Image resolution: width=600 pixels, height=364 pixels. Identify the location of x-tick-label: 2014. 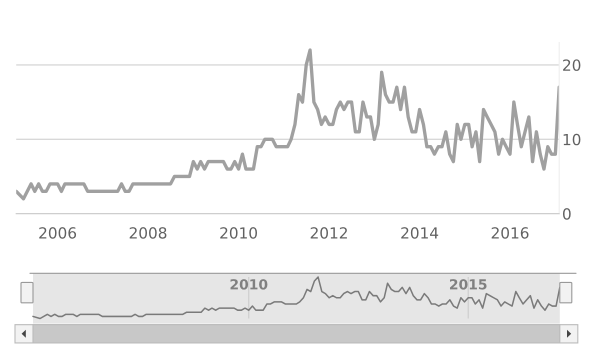
(419, 233).